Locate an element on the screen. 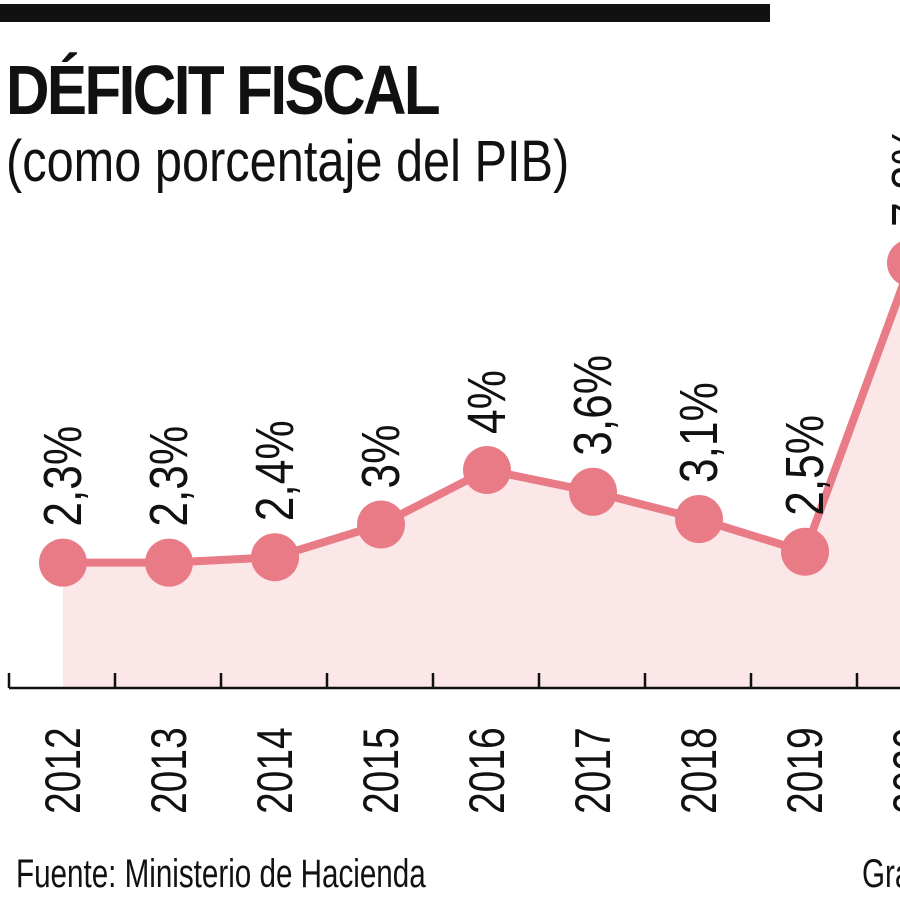 The image size is (900, 900). x-tick-label: 2014 is located at coordinates (274, 770).